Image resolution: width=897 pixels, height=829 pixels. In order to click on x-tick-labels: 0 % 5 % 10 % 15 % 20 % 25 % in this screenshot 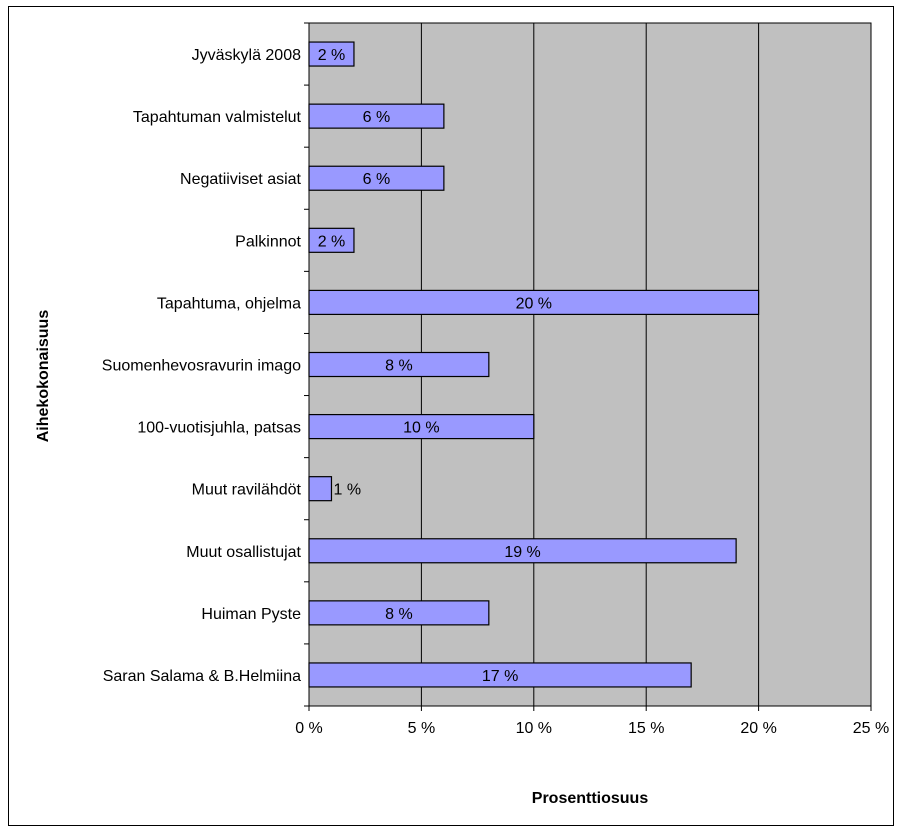, I will do `click(592, 728)`.